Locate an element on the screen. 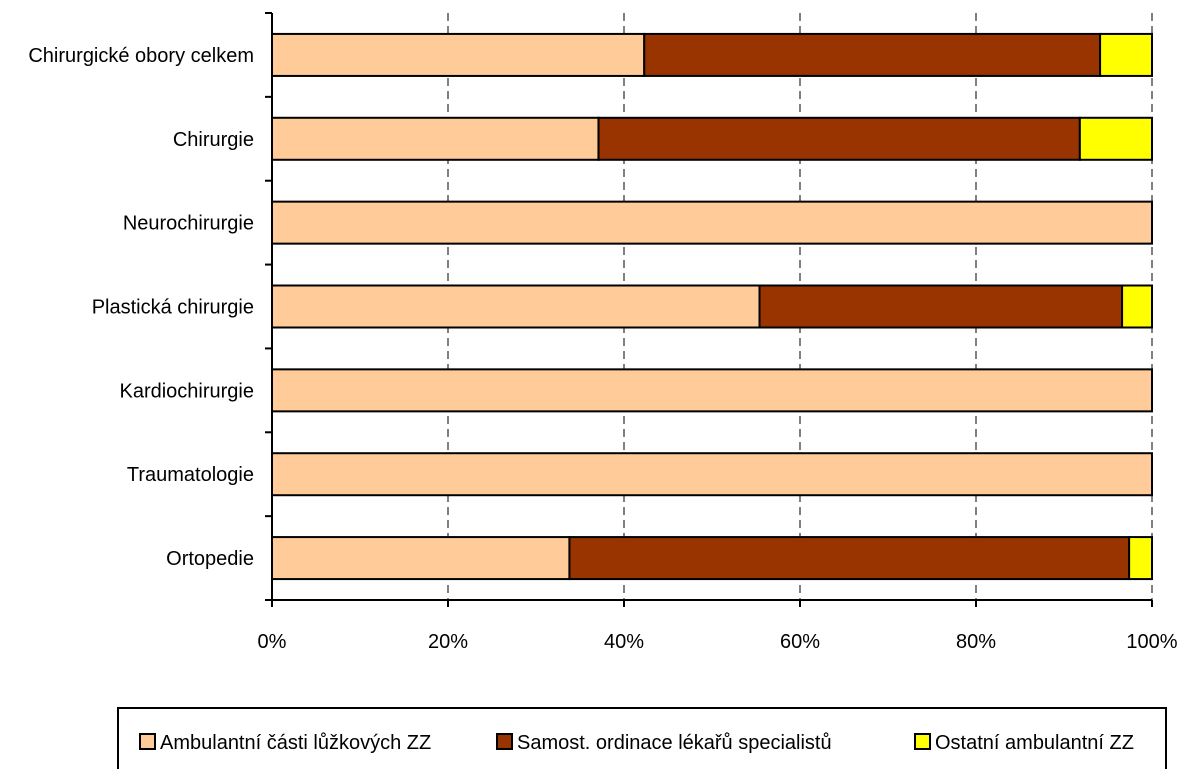  category-label: Traumatologie is located at coordinates (190, 475).